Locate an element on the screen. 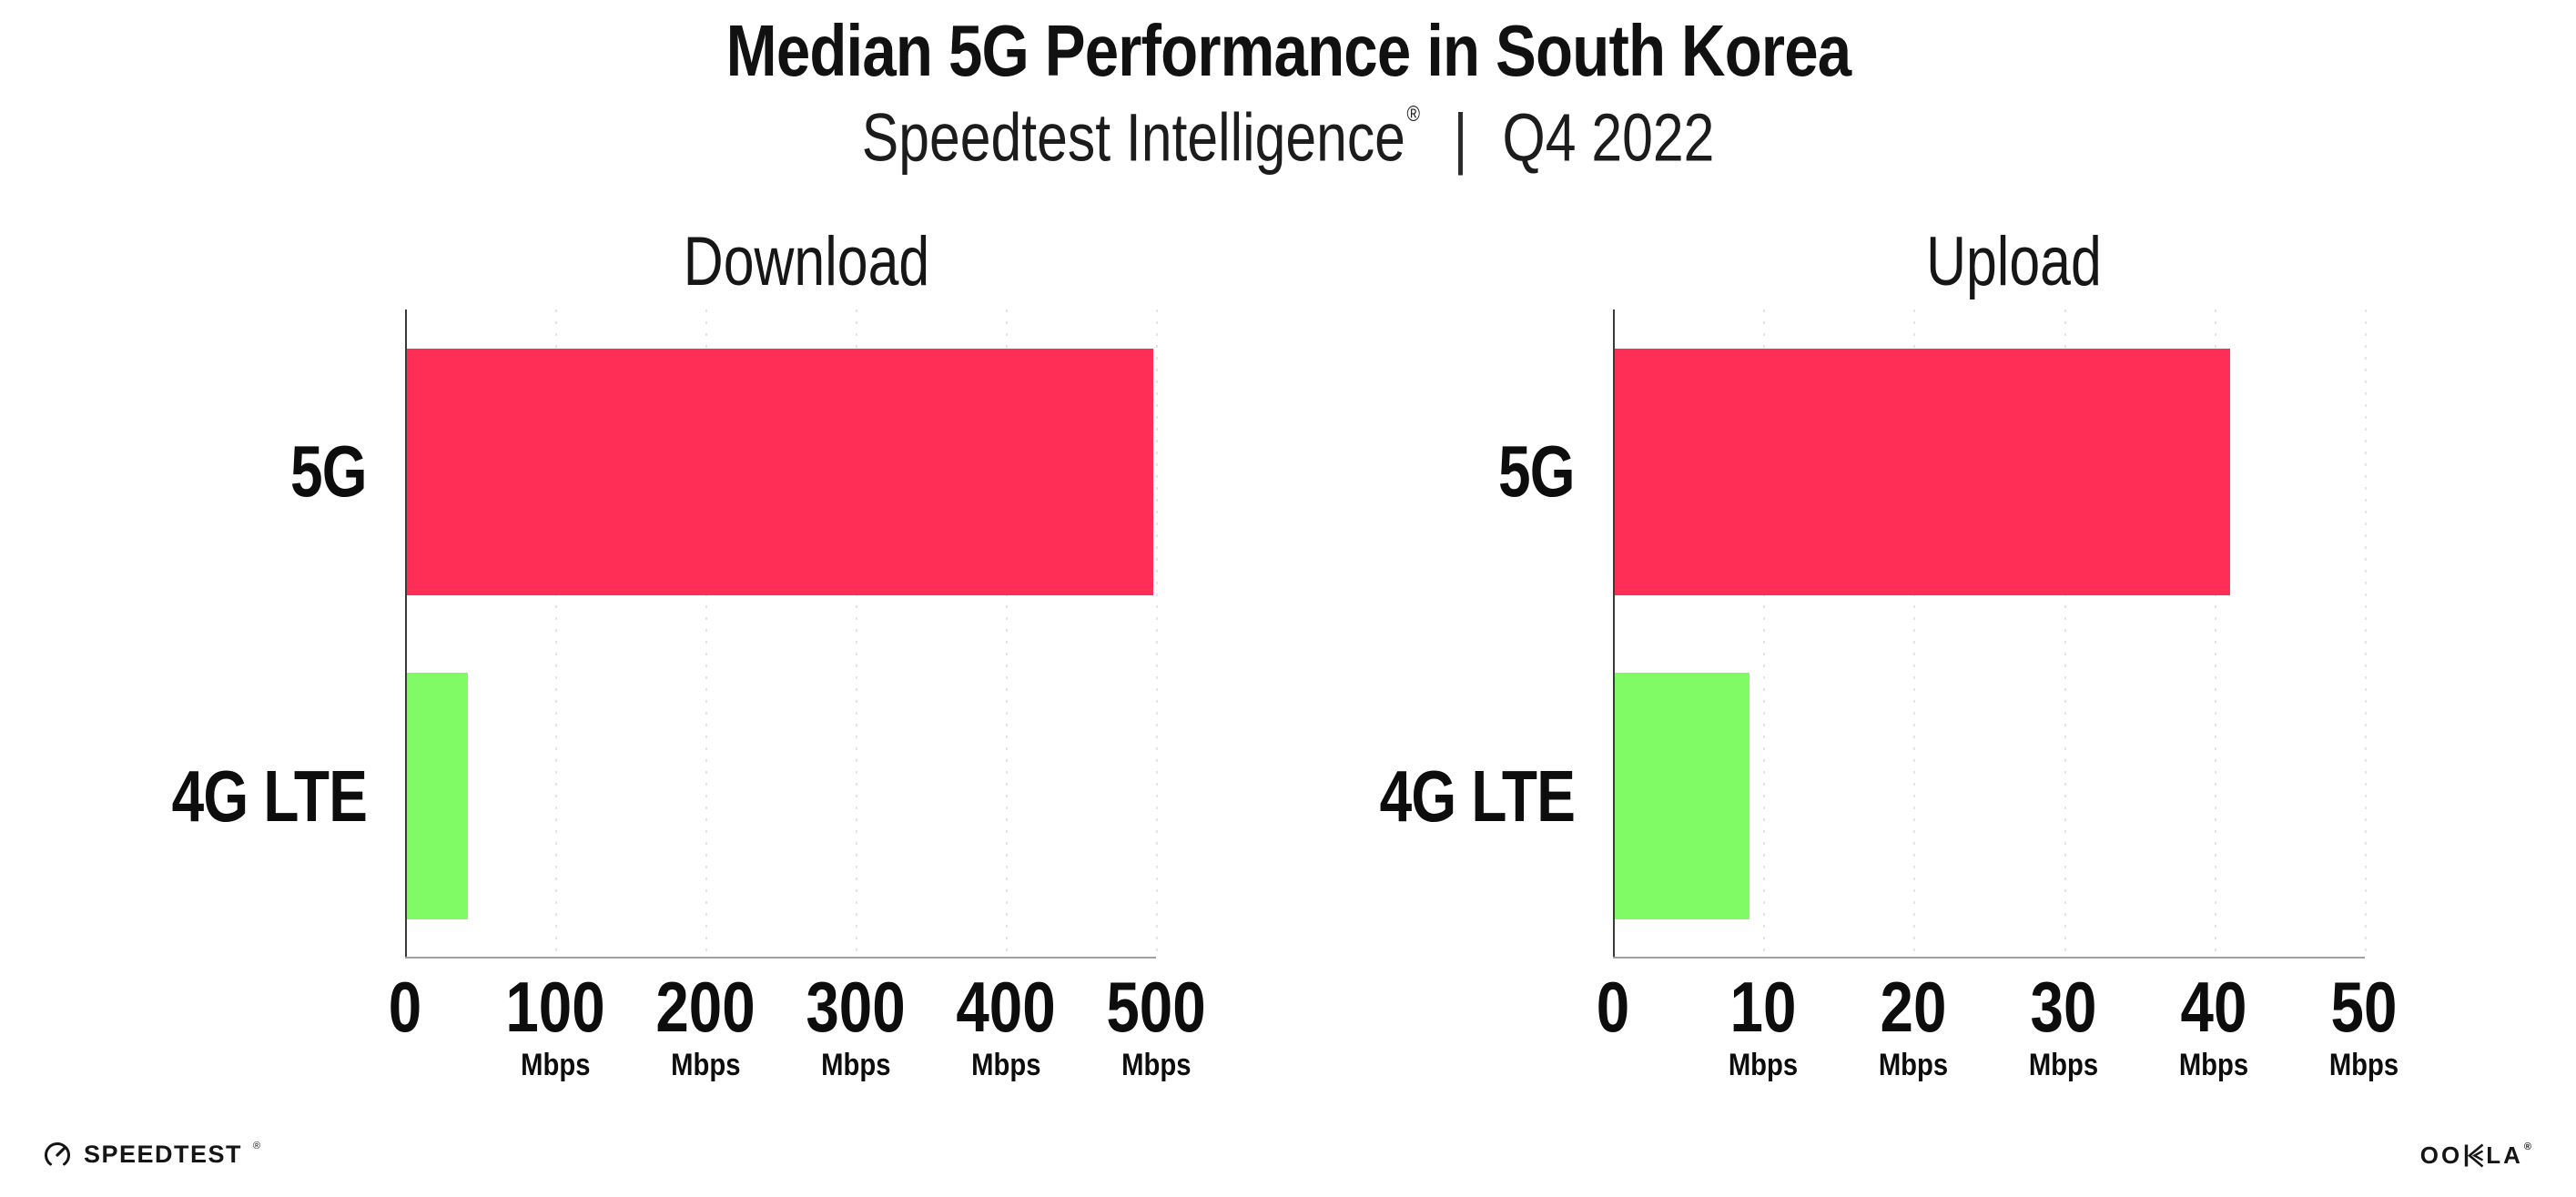 Image resolution: width=2576 pixels, height=1197 pixels. ookla-wordmark-left: OO is located at coordinates (2441, 1155).